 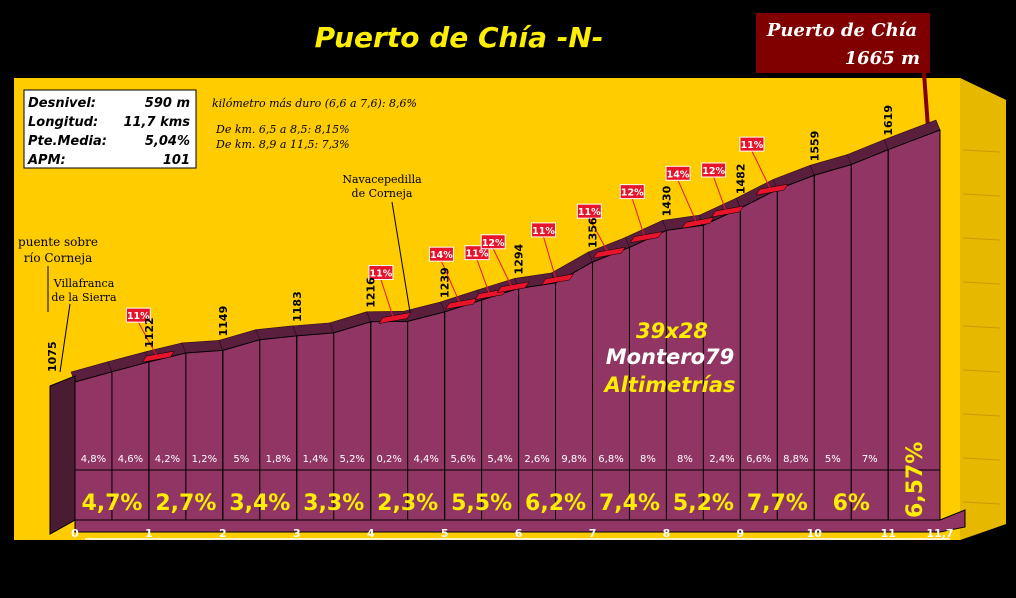 I want to click on altitude-label: 1482, so click(x=740, y=179).